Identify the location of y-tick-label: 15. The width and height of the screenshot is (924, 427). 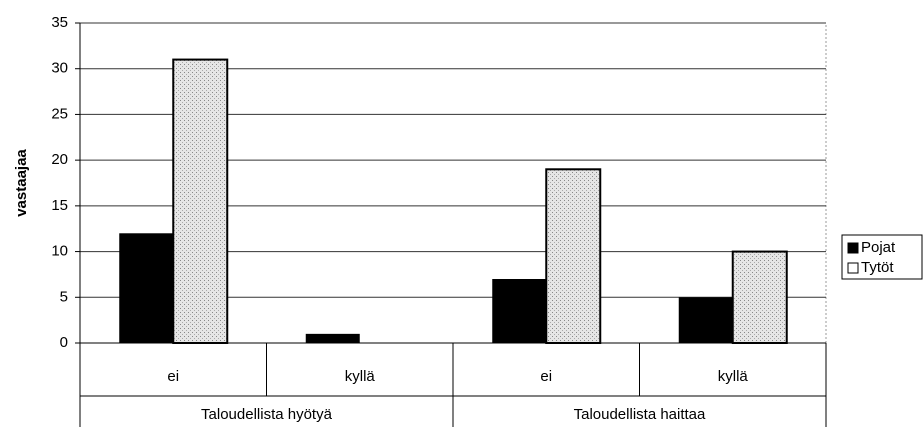
(59, 205).